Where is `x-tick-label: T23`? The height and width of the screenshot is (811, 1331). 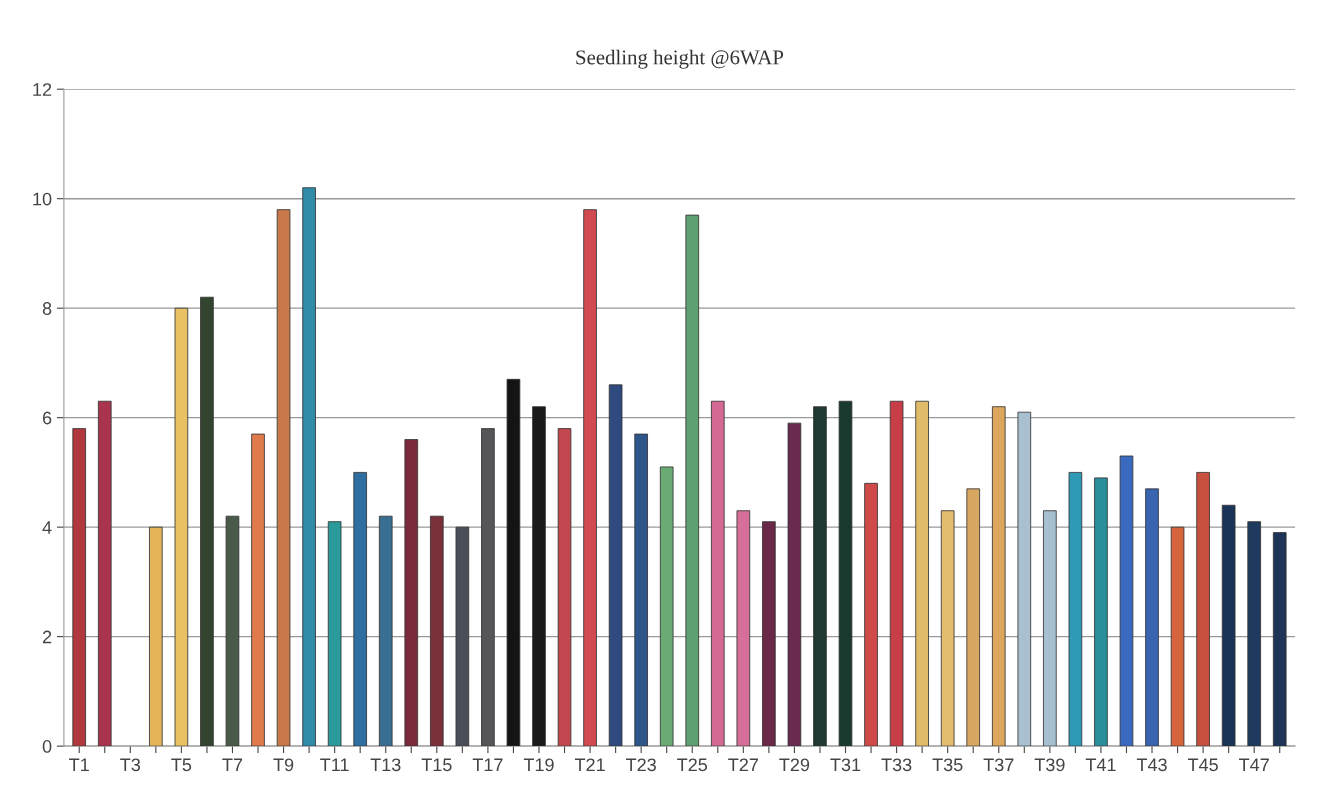
x-tick-label: T23 is located at coordinates (641, 765).